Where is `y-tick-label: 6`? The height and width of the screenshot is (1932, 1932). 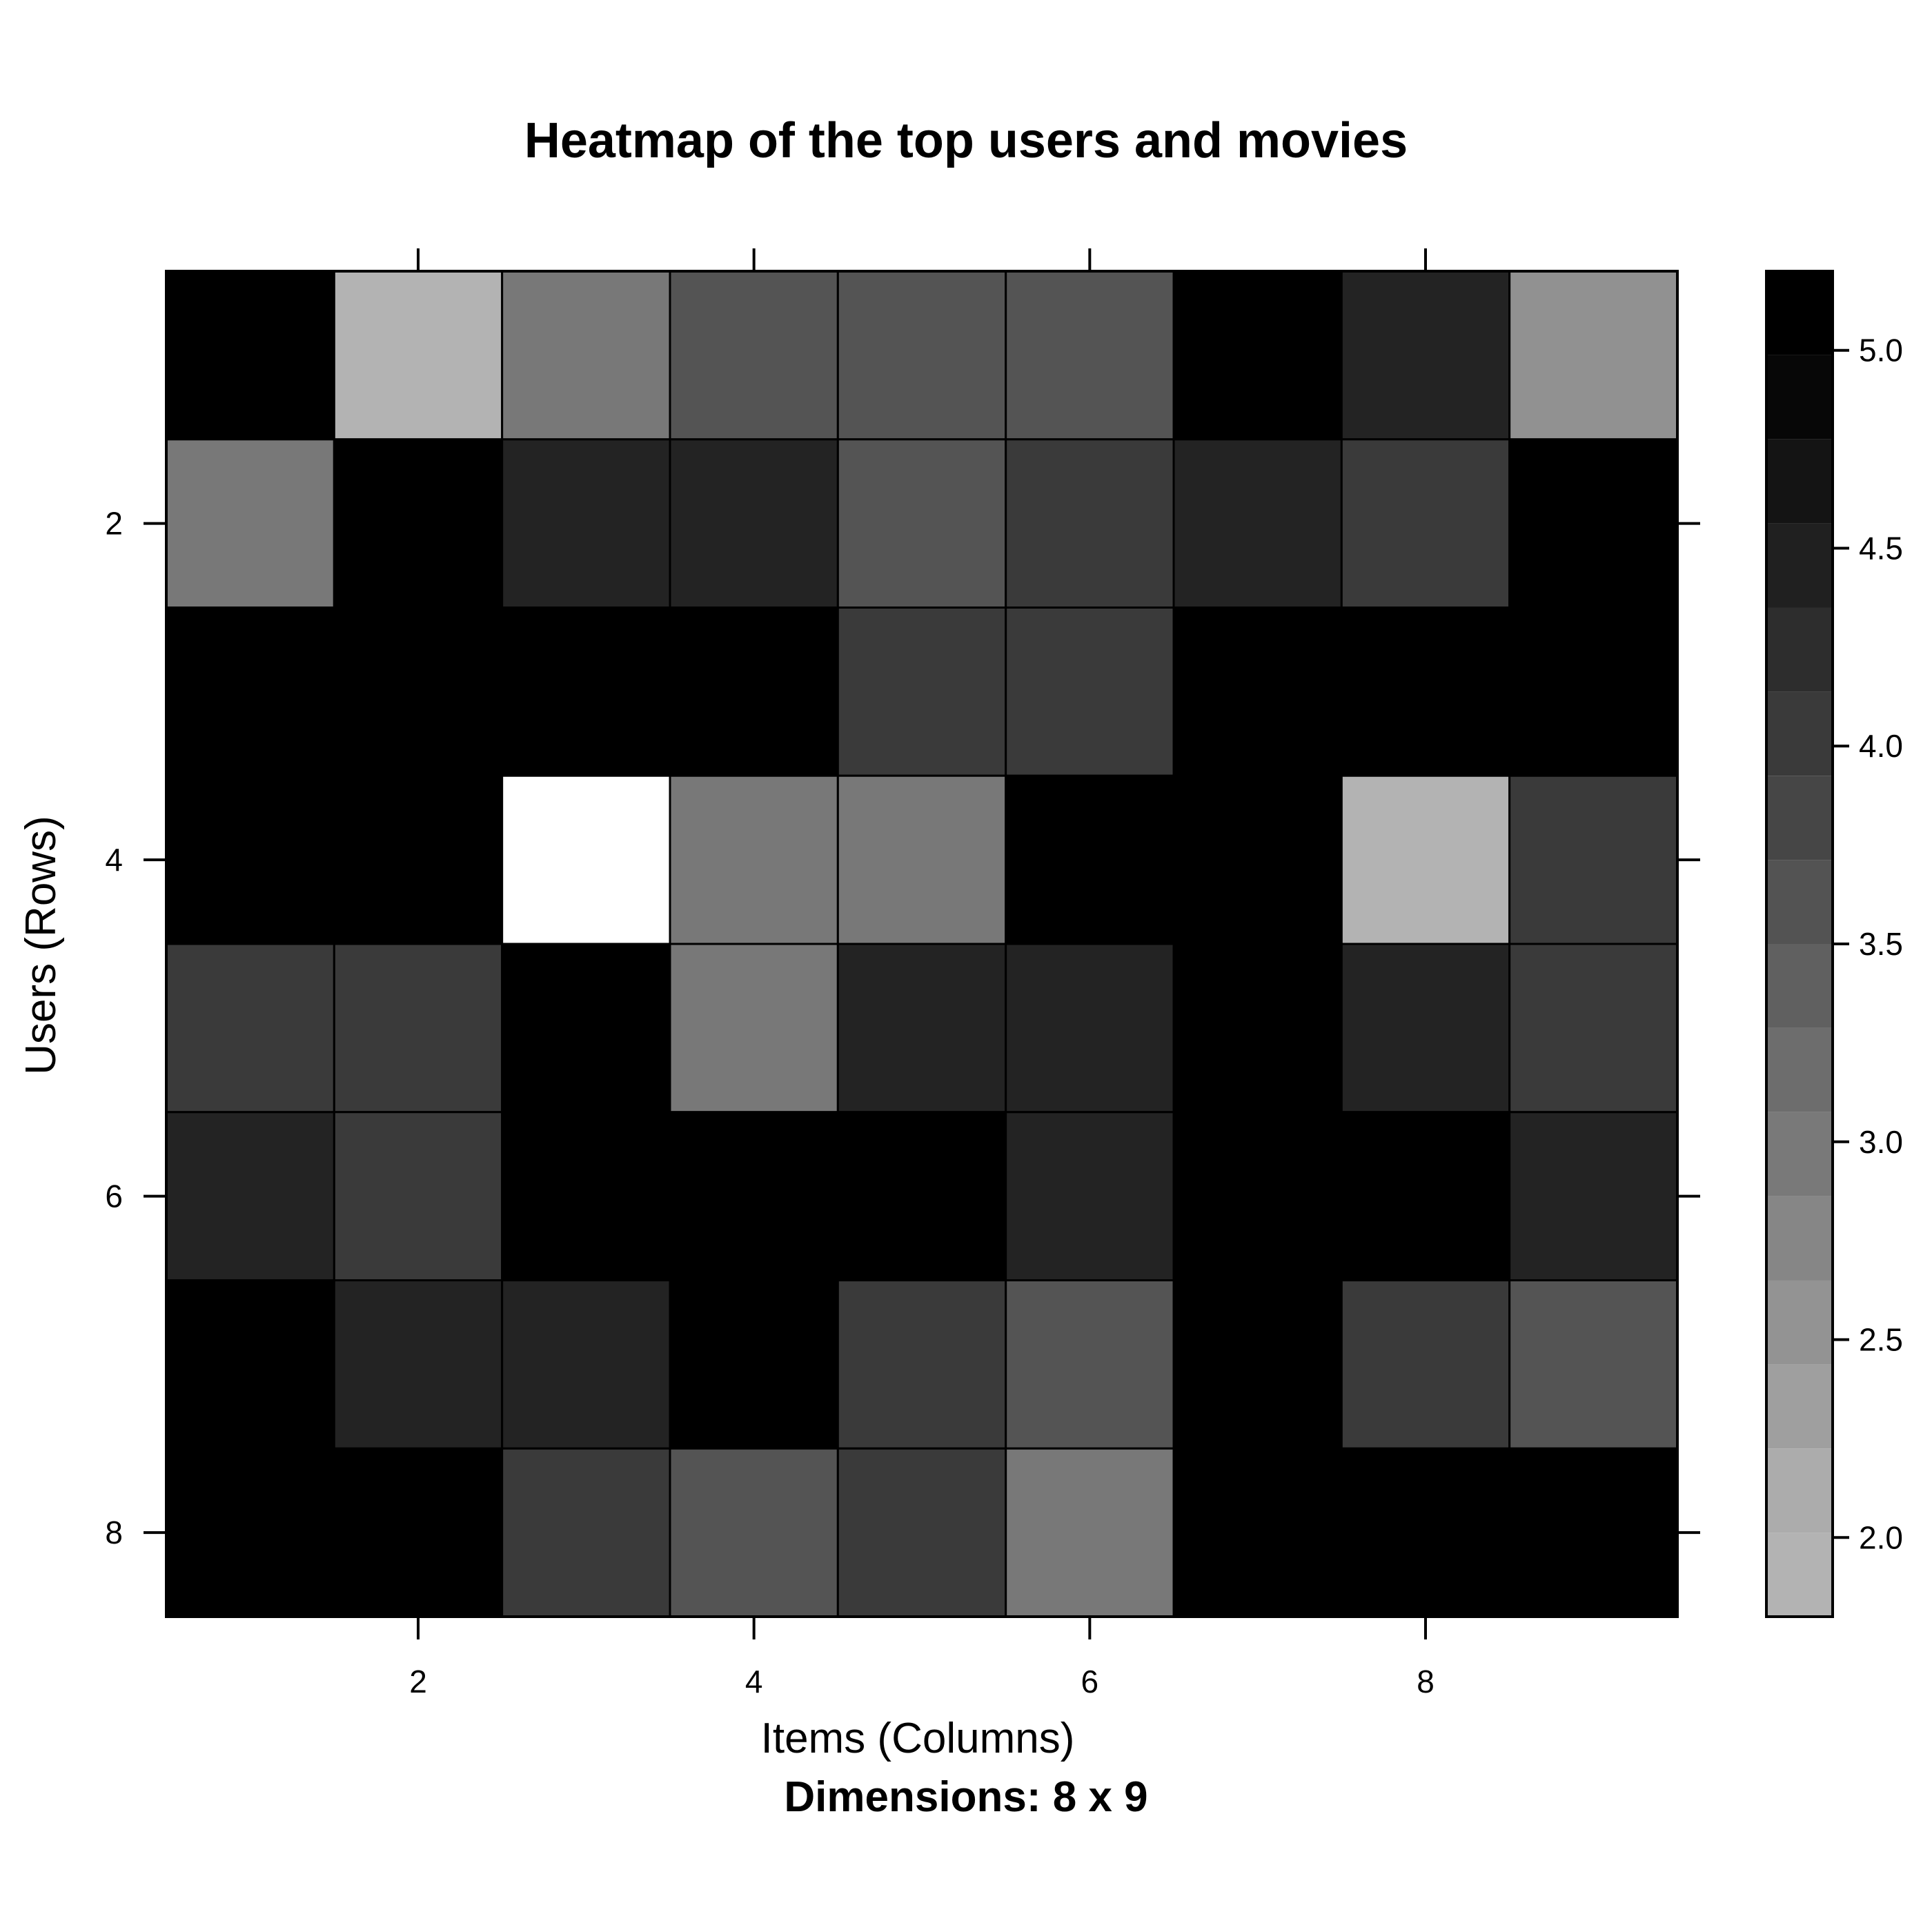 y-tick-label: 6 is located at coordinates (114, 1196).